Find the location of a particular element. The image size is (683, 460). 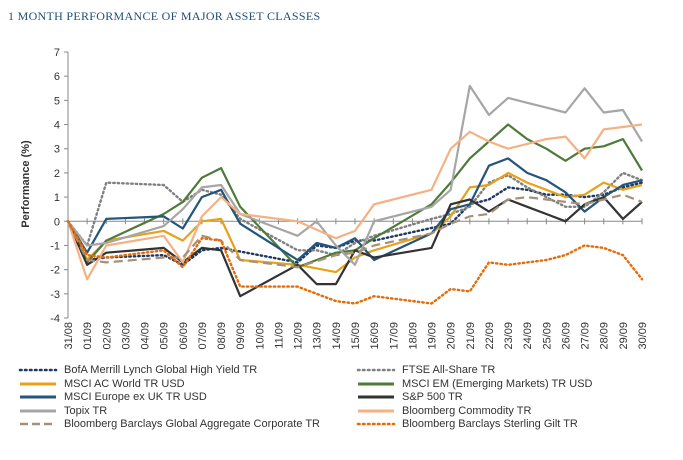

legend-item: MSCI Europe ex UK TR USD is located at coordinates (112, 397).